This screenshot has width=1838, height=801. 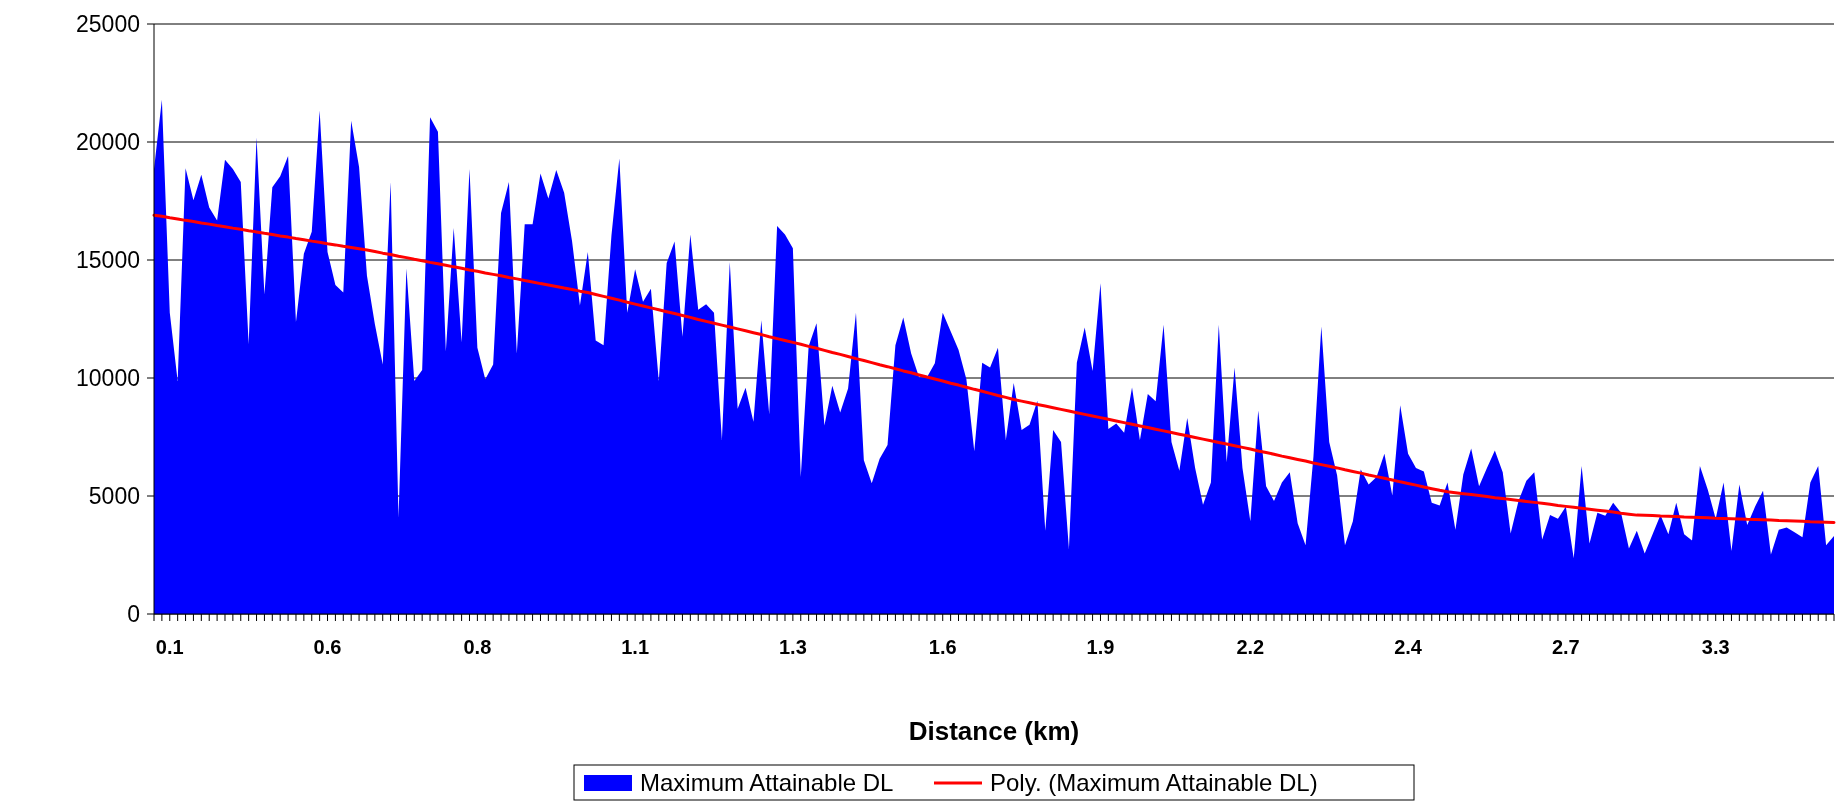 What do you see at coordinates (635, 647) in the screenshot?
I see `x-tick-label: 1.1` at bounding box center [635, 647].